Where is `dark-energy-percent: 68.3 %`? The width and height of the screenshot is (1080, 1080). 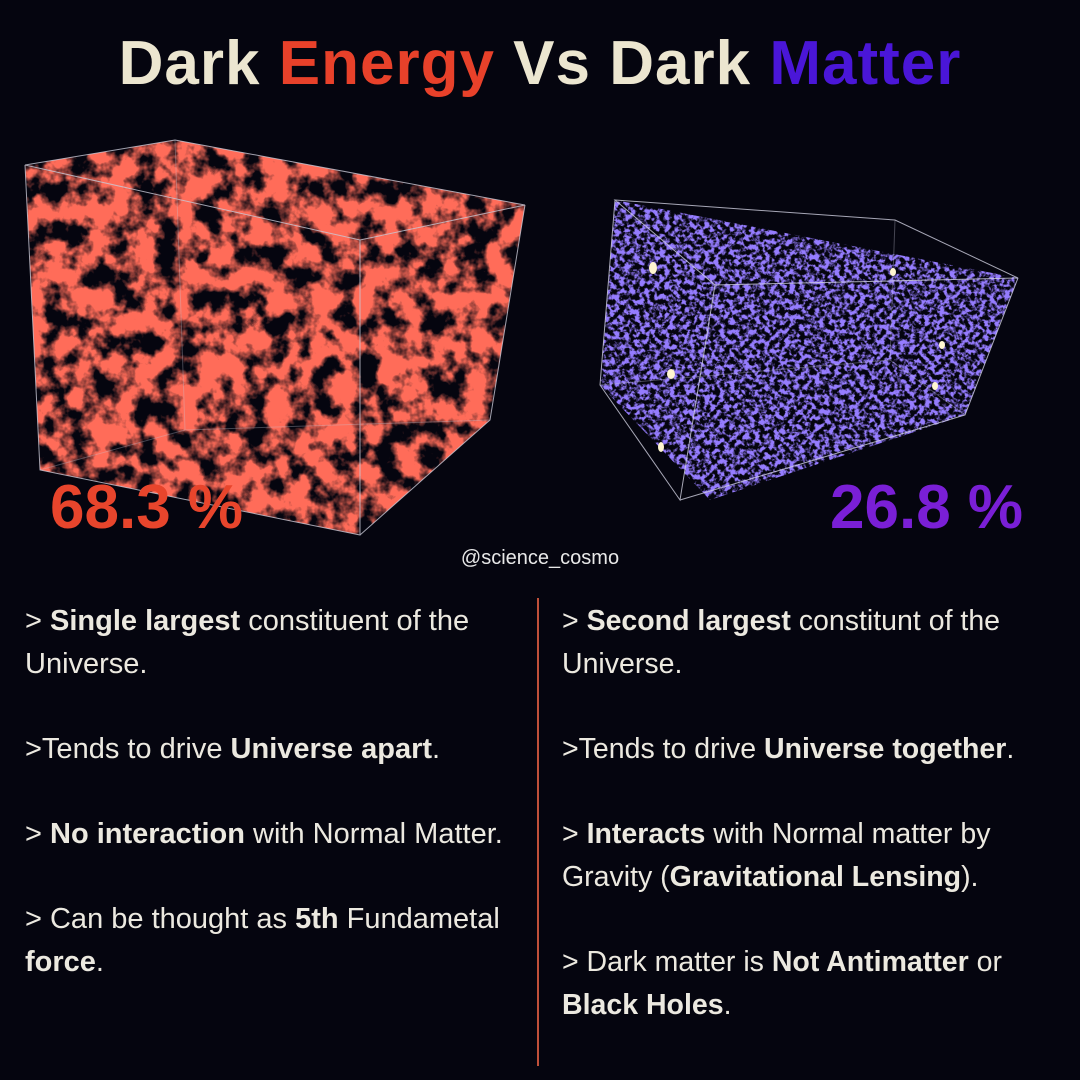
dark-energy-percent: 68.3 % is located at coordinates (147, 507).